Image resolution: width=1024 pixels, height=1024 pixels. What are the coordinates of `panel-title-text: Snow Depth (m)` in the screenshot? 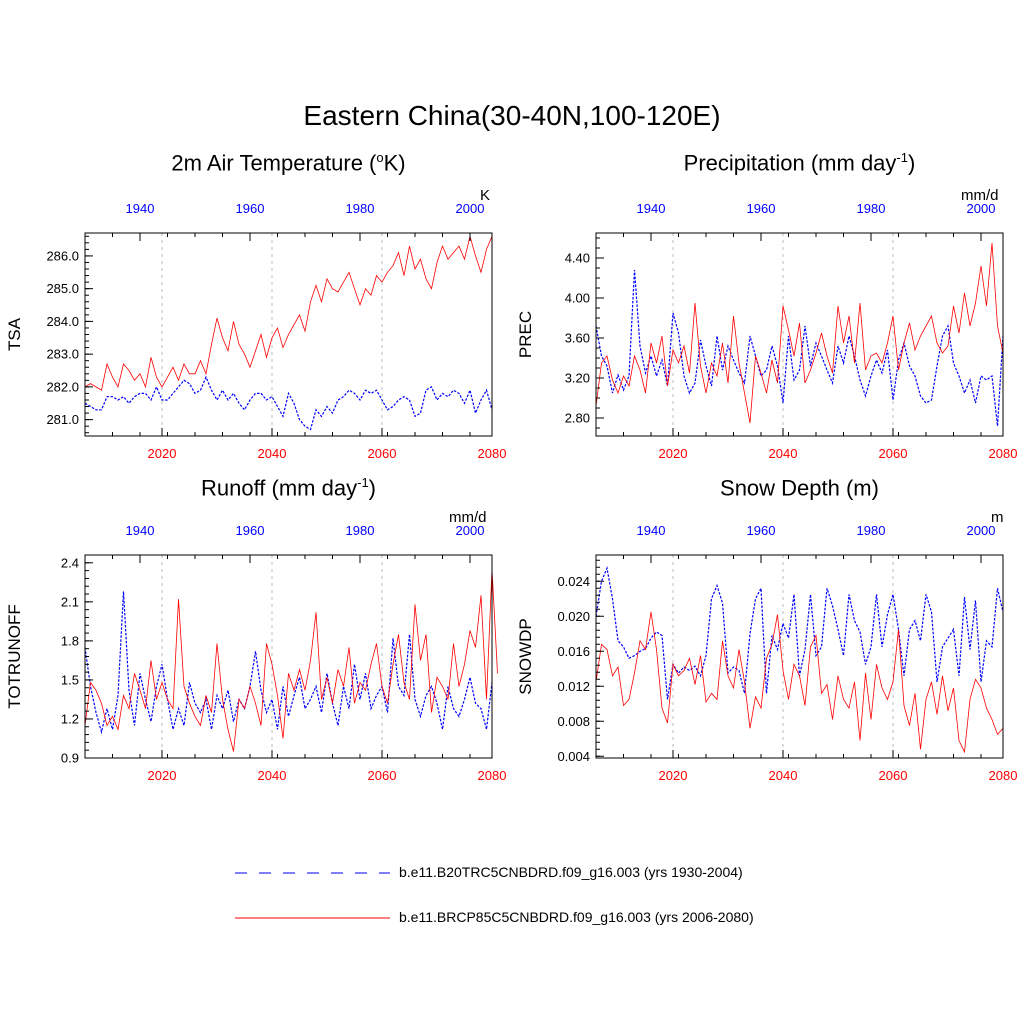 It's located at (799, 488).